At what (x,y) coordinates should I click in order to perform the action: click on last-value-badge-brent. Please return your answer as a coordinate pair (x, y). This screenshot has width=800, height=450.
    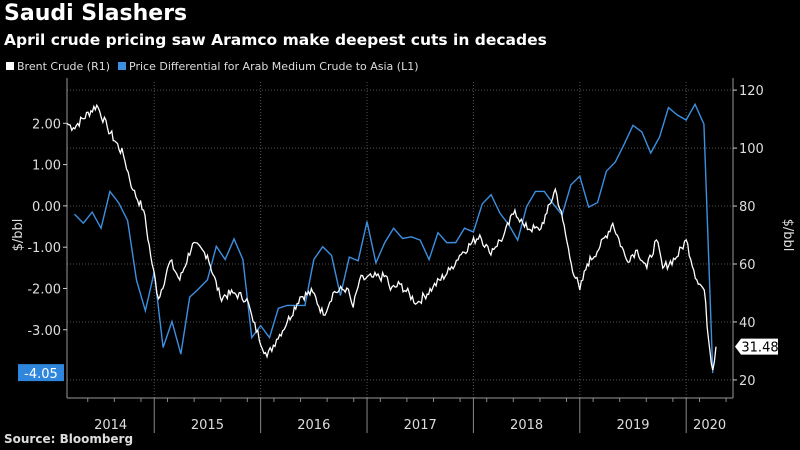
    Looking at the image, I should click on (756, 346).